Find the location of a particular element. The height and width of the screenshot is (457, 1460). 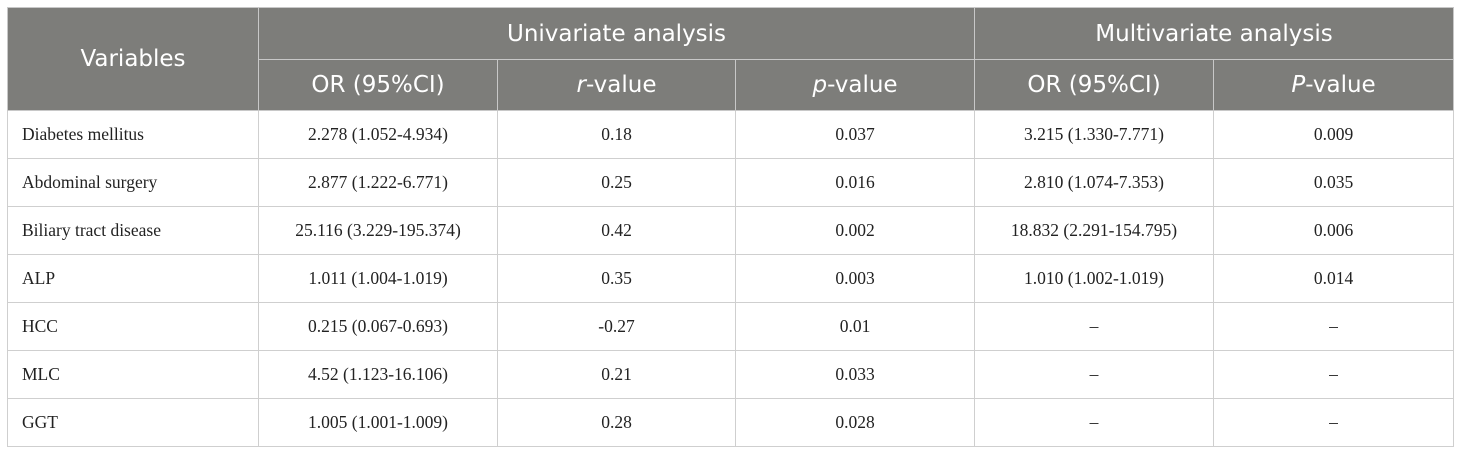

cell-variable: Biliary tract disease is located at coordinates (133, 230).